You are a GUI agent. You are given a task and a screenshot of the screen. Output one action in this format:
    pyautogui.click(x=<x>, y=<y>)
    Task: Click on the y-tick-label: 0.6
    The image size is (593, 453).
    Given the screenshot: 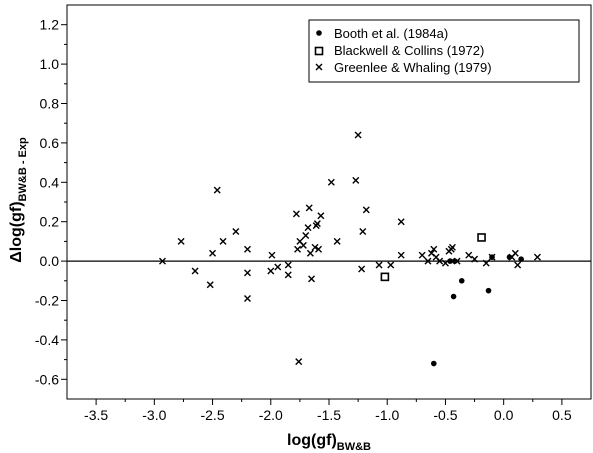 What is the action you would take?
    pyautogui.click(x=50, y=143)
    